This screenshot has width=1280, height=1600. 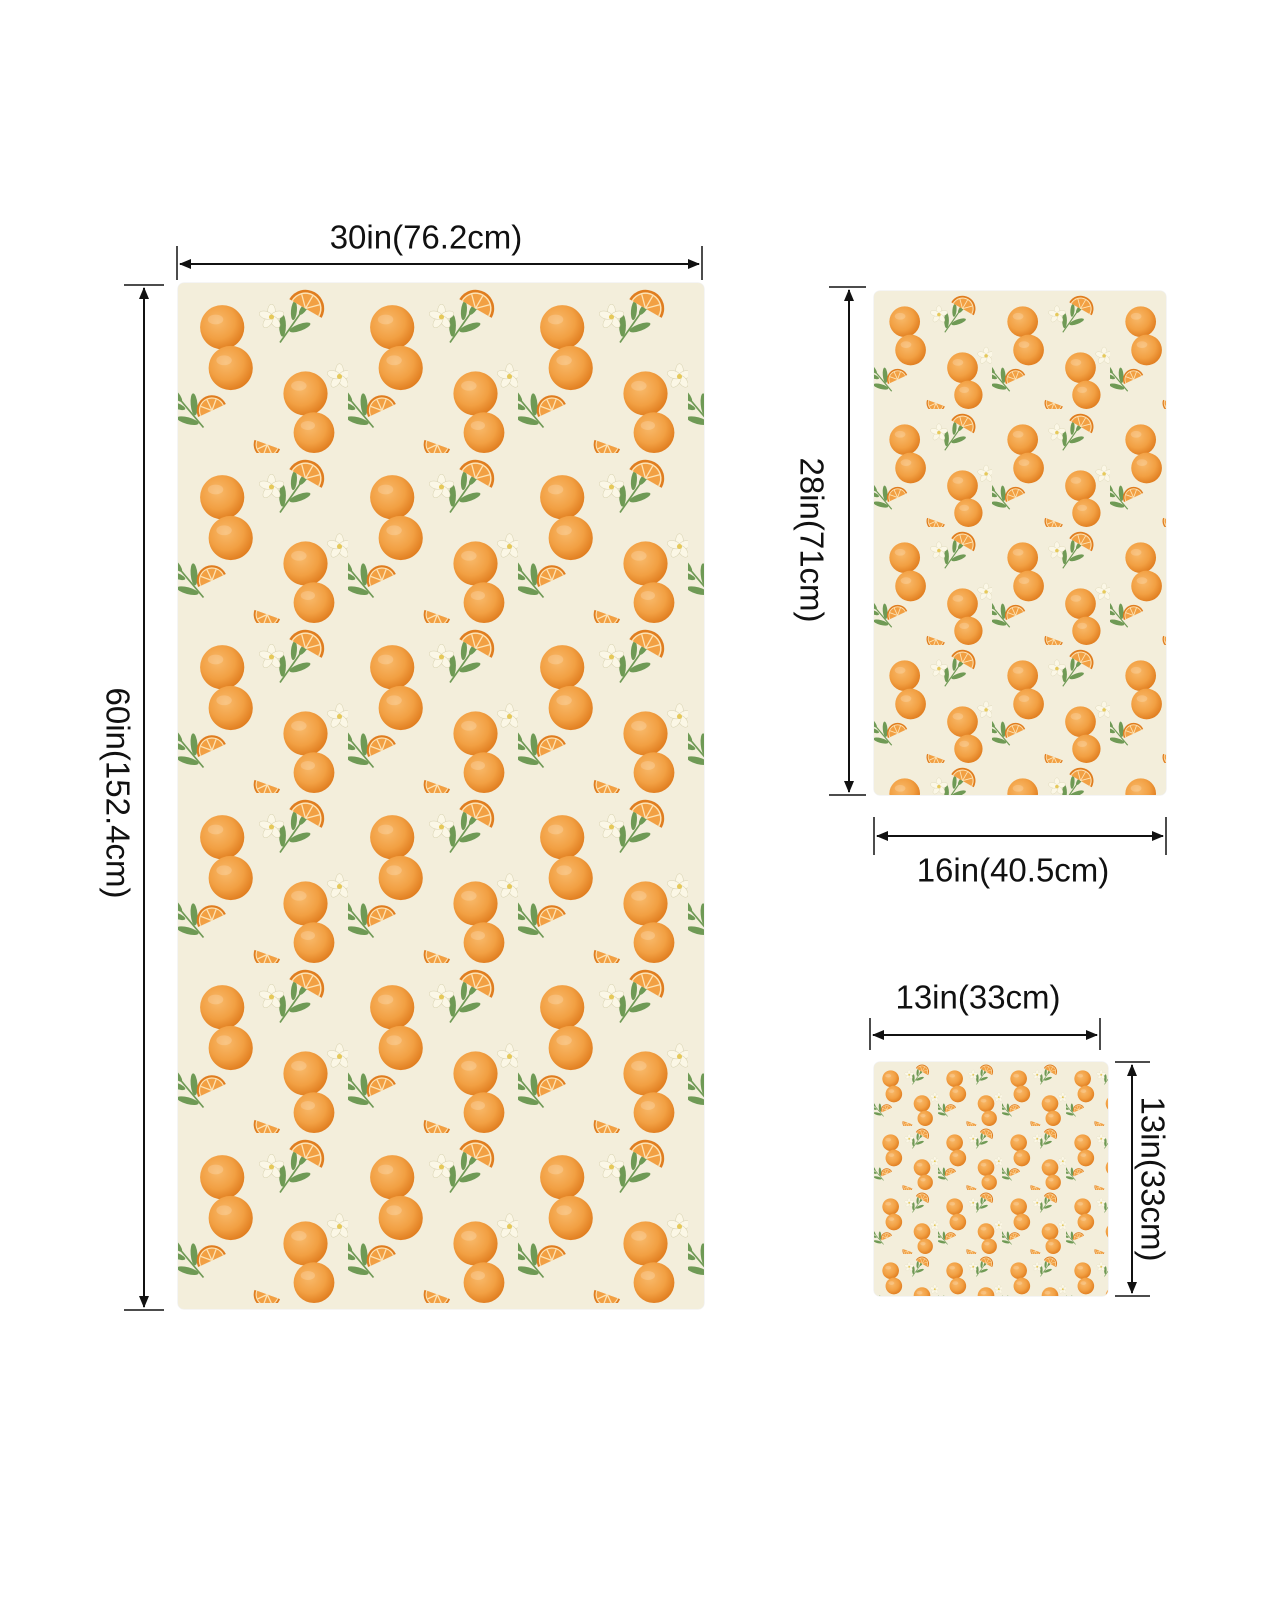 What do you see at coordinates (1020, 836) in the screenshot?
I see `hand-width-arrow` at bounding box center [1020, 836].